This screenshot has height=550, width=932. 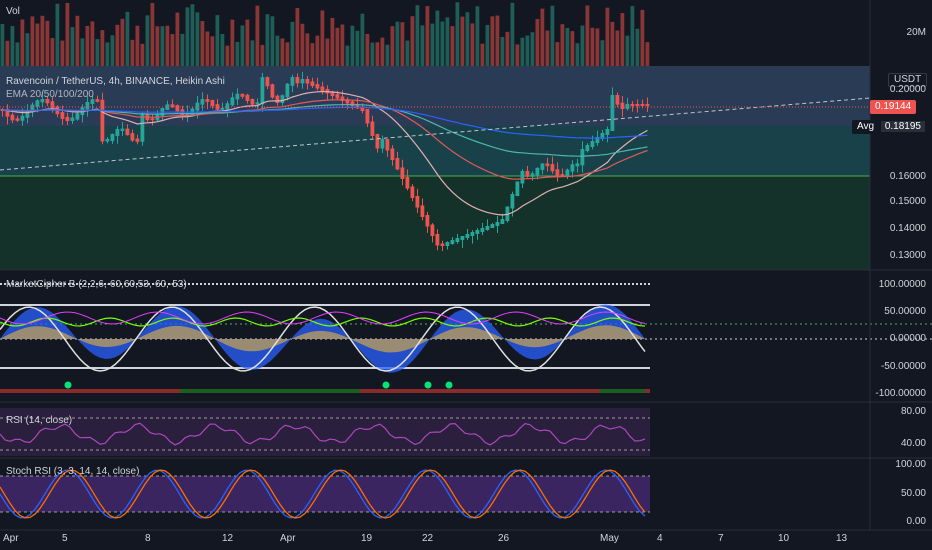 What do you see at coordinates (325, 130) in the screenshot?
I see `ema-100-line` at bounding box center [325, 130].